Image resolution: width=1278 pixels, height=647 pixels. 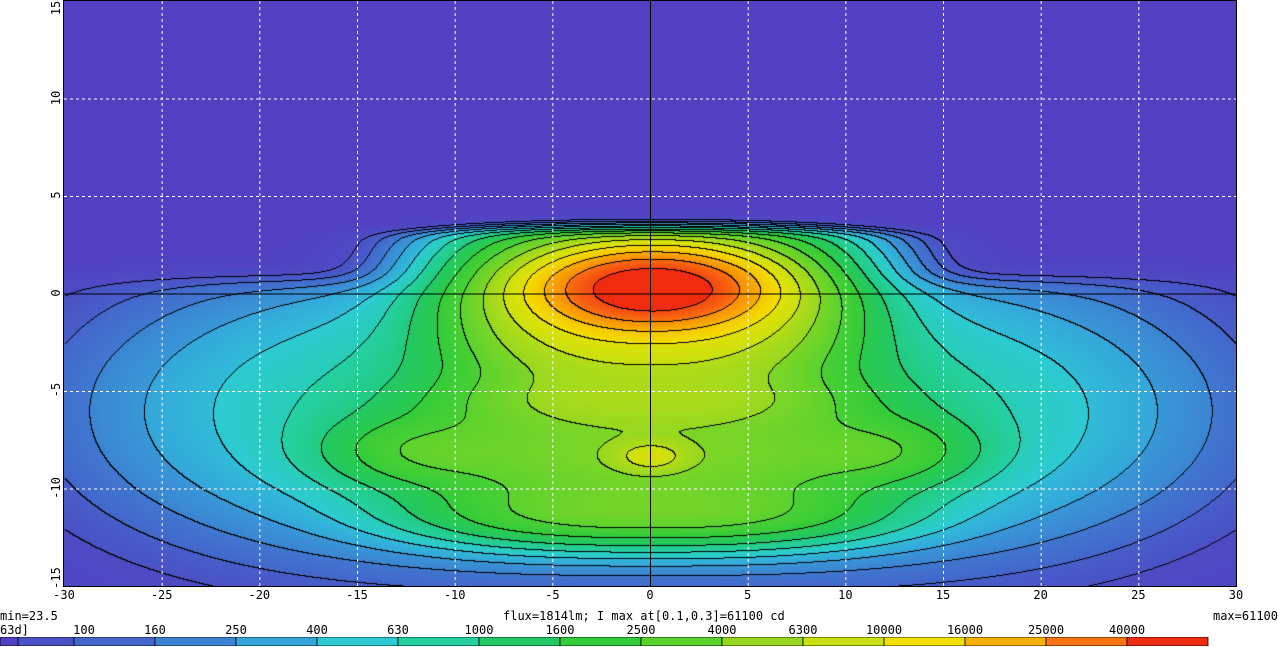 I want to click on max-label: max=61100, so click(x=1245, y=616).